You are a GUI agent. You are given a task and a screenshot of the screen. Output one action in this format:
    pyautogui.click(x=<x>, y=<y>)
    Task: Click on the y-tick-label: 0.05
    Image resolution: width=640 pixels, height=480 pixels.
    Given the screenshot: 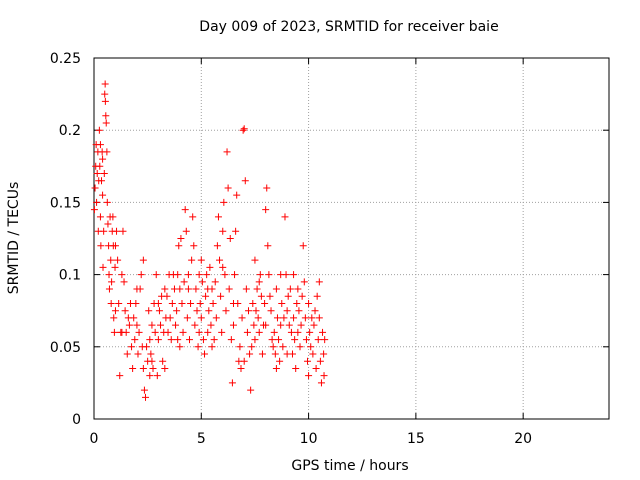 What is the action you would take?
    pyautogui.click(x=65, y=348)
    